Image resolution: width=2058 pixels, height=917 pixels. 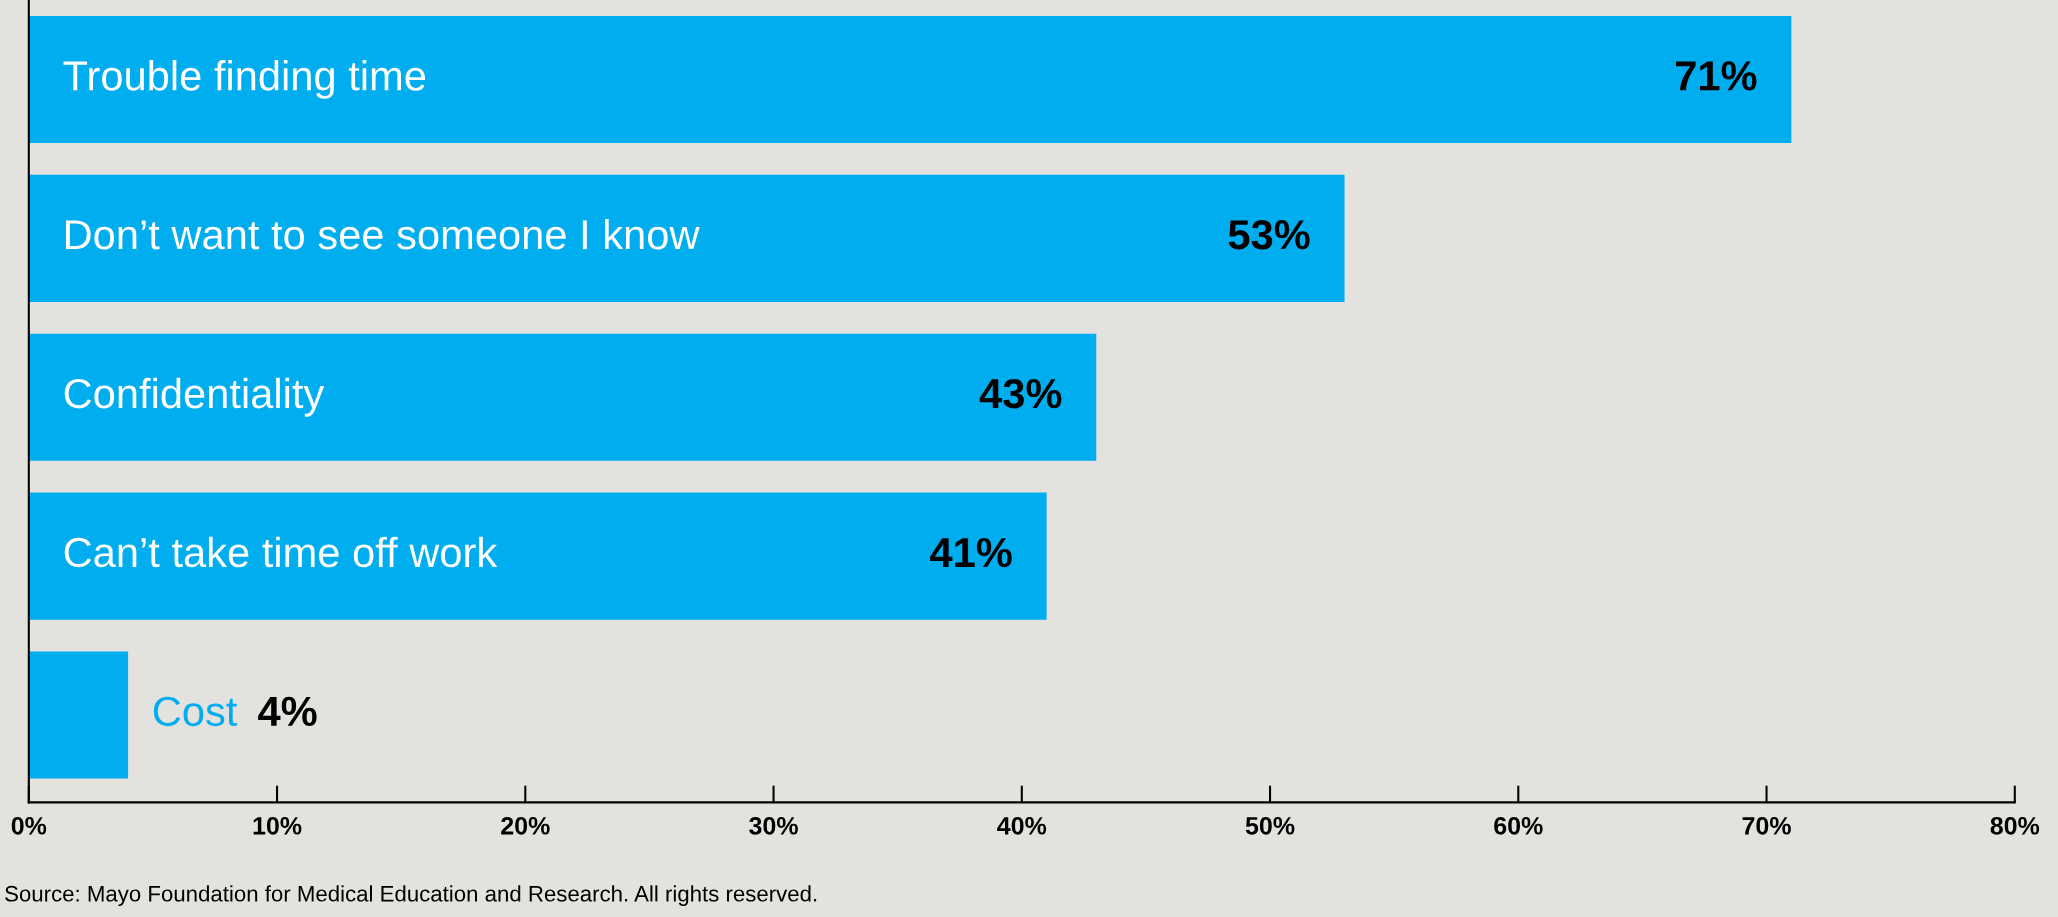 I want to click on x-tick-label: 30%, so click(x=773, y=825).